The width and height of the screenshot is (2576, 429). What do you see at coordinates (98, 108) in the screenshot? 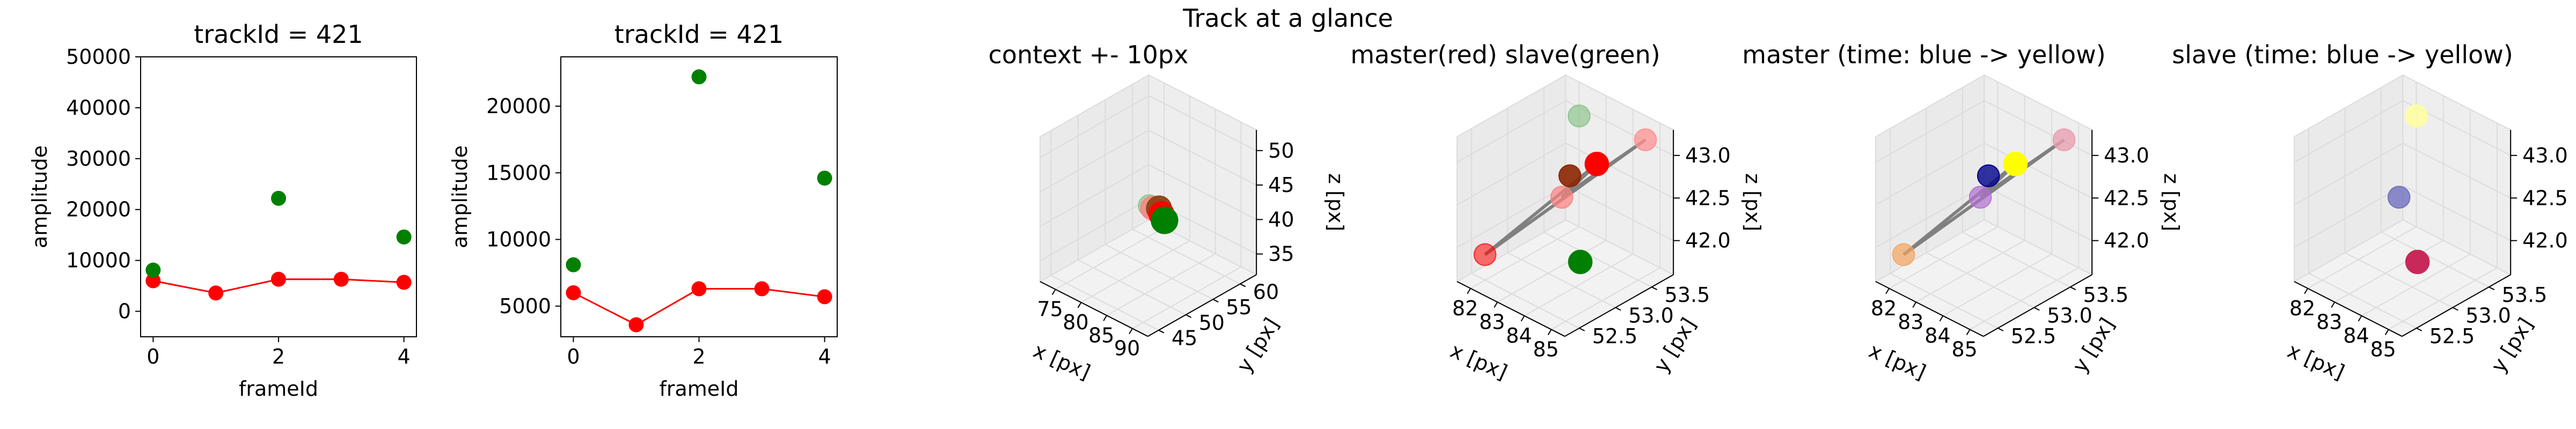
I see `y-tick-label: 40000` at bounding box center [98, 108].